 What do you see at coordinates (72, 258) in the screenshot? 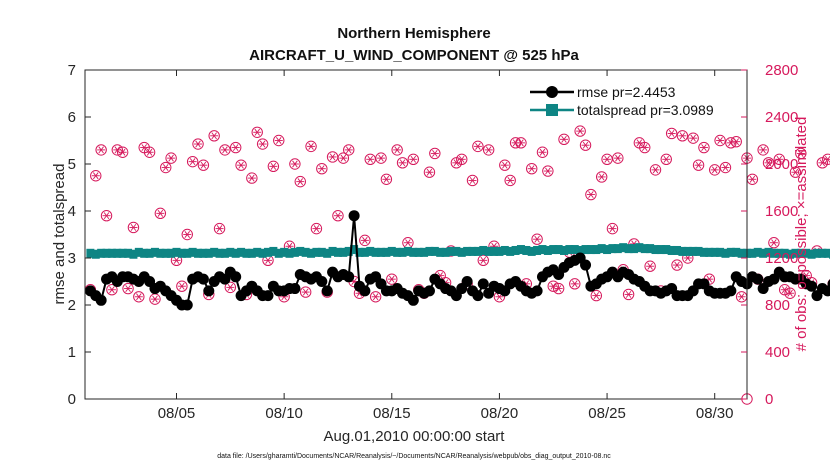
I see `y-tick-label: 3` at bounding box center [72, 258].